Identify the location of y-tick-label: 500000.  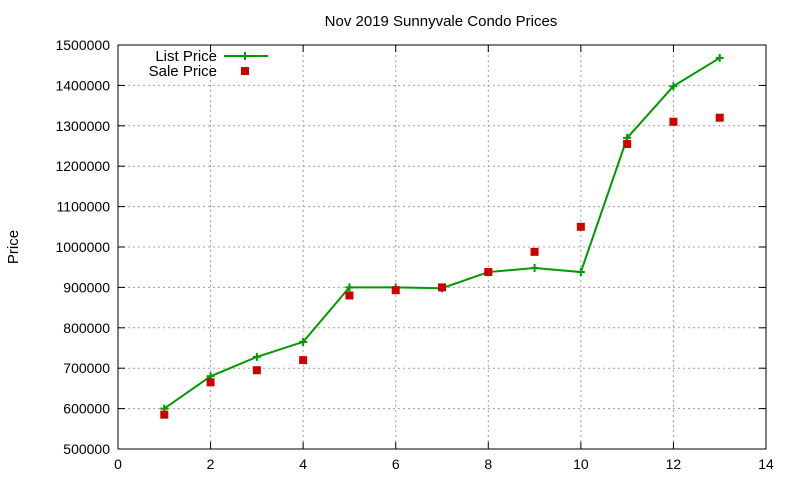
(86, 449).